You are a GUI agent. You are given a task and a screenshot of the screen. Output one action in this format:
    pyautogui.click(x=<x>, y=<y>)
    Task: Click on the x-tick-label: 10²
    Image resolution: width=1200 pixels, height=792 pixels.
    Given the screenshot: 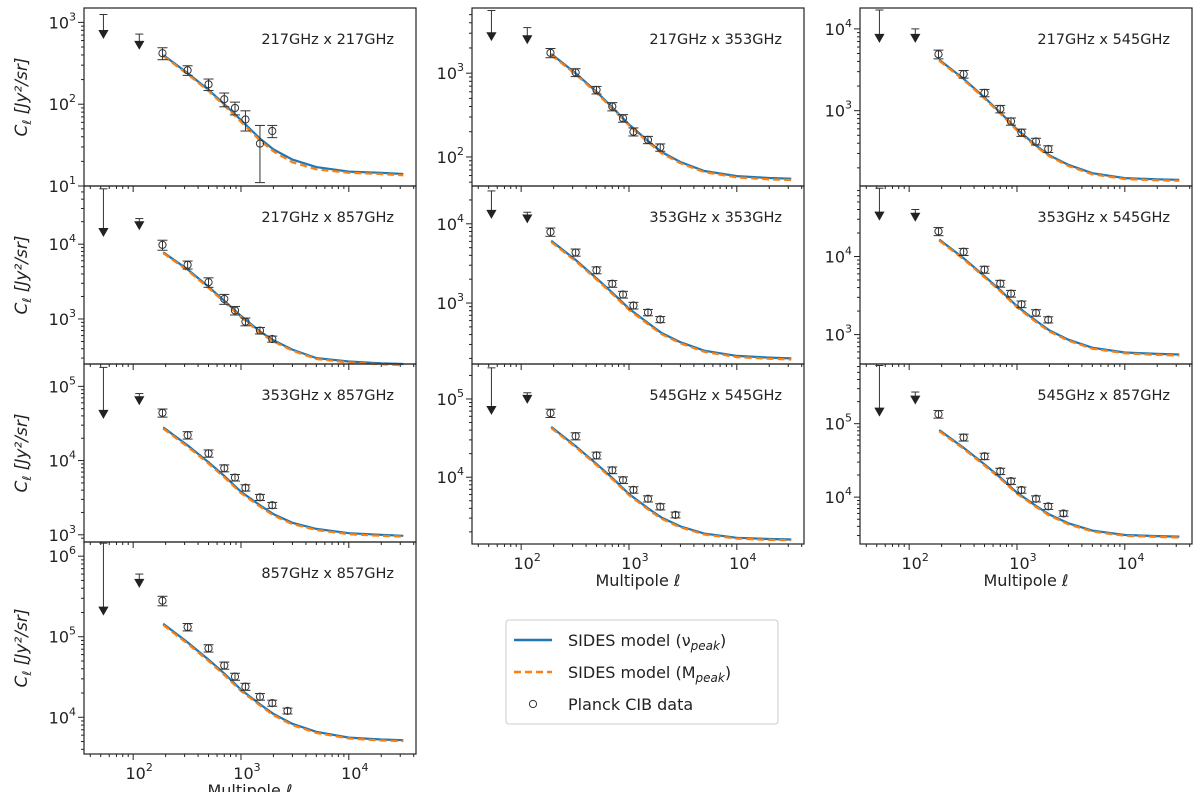 What is the action you would take?
    pyautogui.click(x=526, y=562)
    